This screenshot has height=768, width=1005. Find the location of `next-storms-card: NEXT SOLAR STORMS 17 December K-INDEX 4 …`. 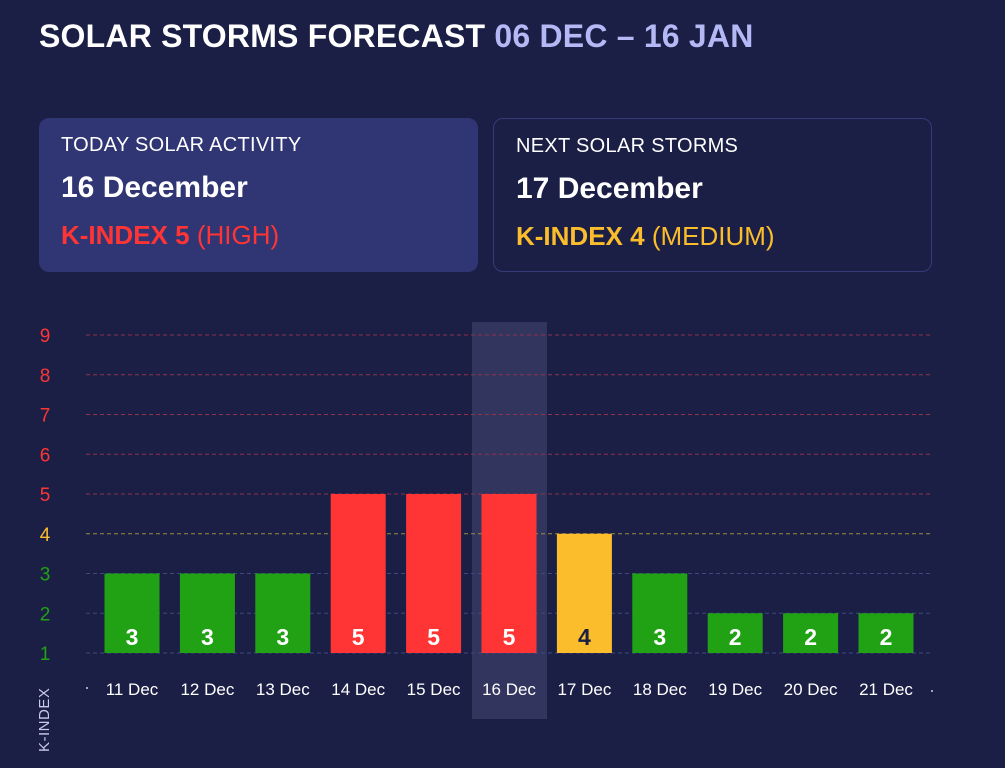

next-storms-card: NEXT SOLAR STORMS 17 December K-INDEX 4 … is located at coordinates (712, 195).